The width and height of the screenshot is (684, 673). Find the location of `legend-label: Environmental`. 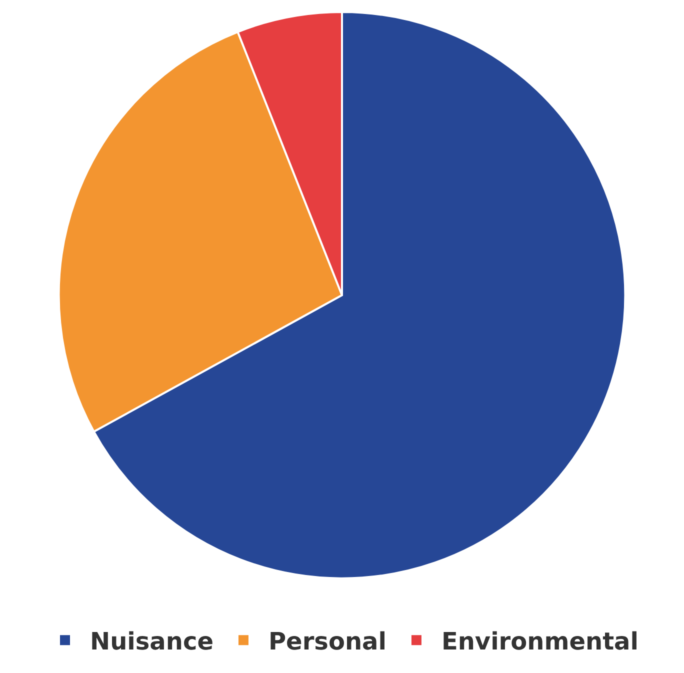

legend-label: Environmental is located at coordinates (539, 641).